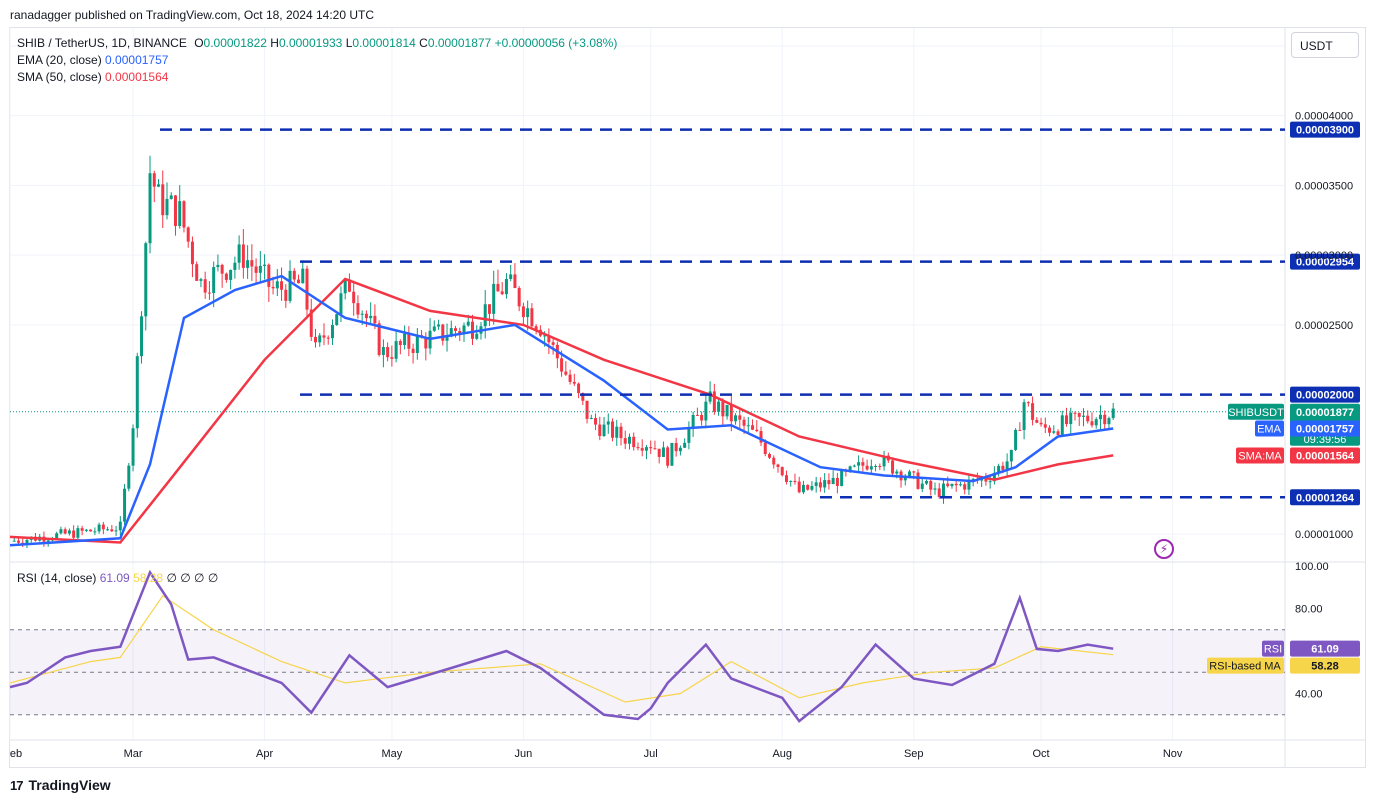  I want to click on price-axis-tick: 0.00004000, so click(1324, 117).